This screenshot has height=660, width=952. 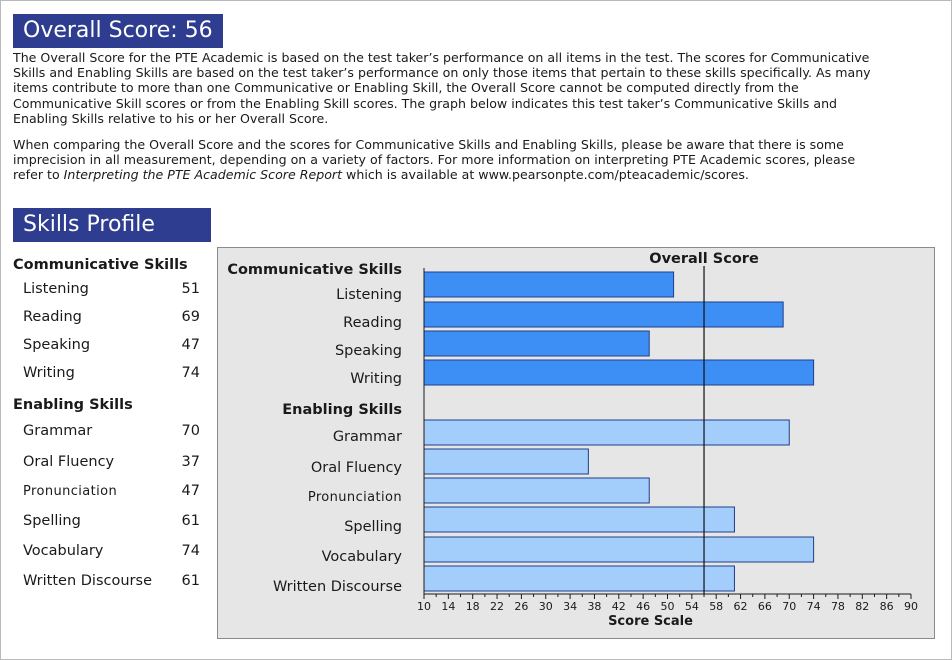 I want to click on score-row: Oral Fluency 37, so click(x=113, y=464).